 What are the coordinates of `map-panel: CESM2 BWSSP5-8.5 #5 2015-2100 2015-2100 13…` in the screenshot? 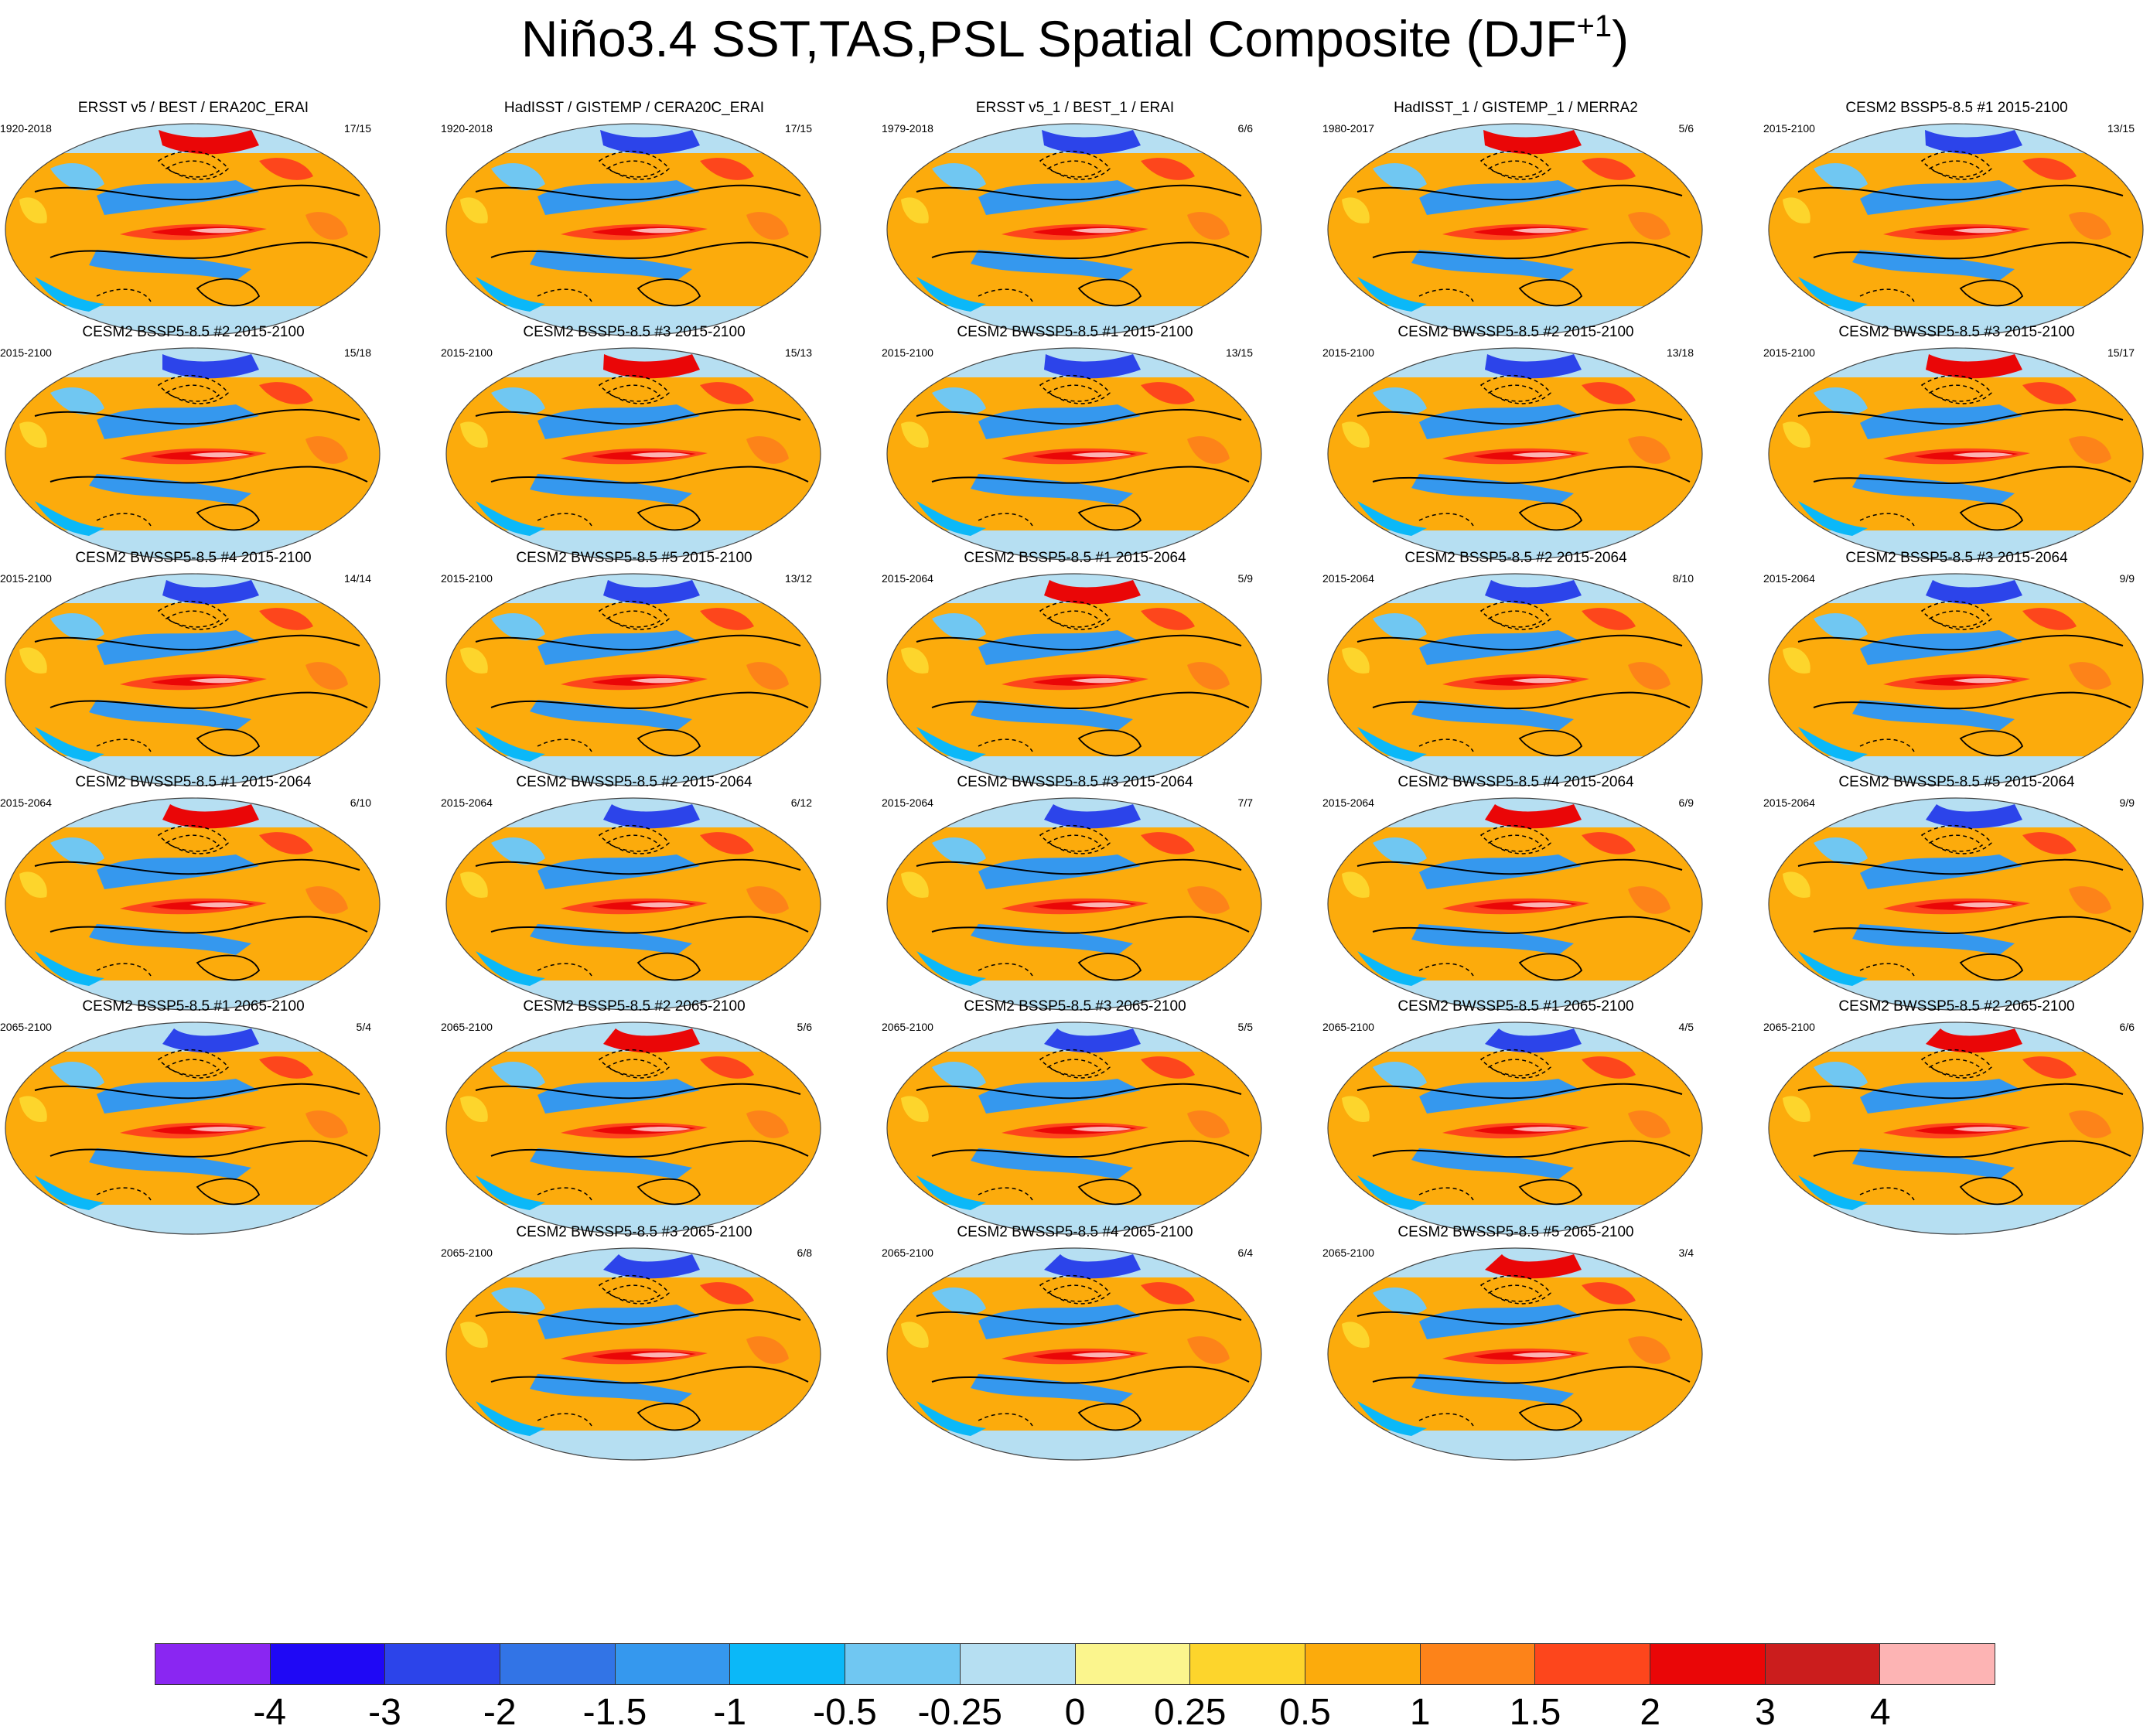 It's located at (634, 668).